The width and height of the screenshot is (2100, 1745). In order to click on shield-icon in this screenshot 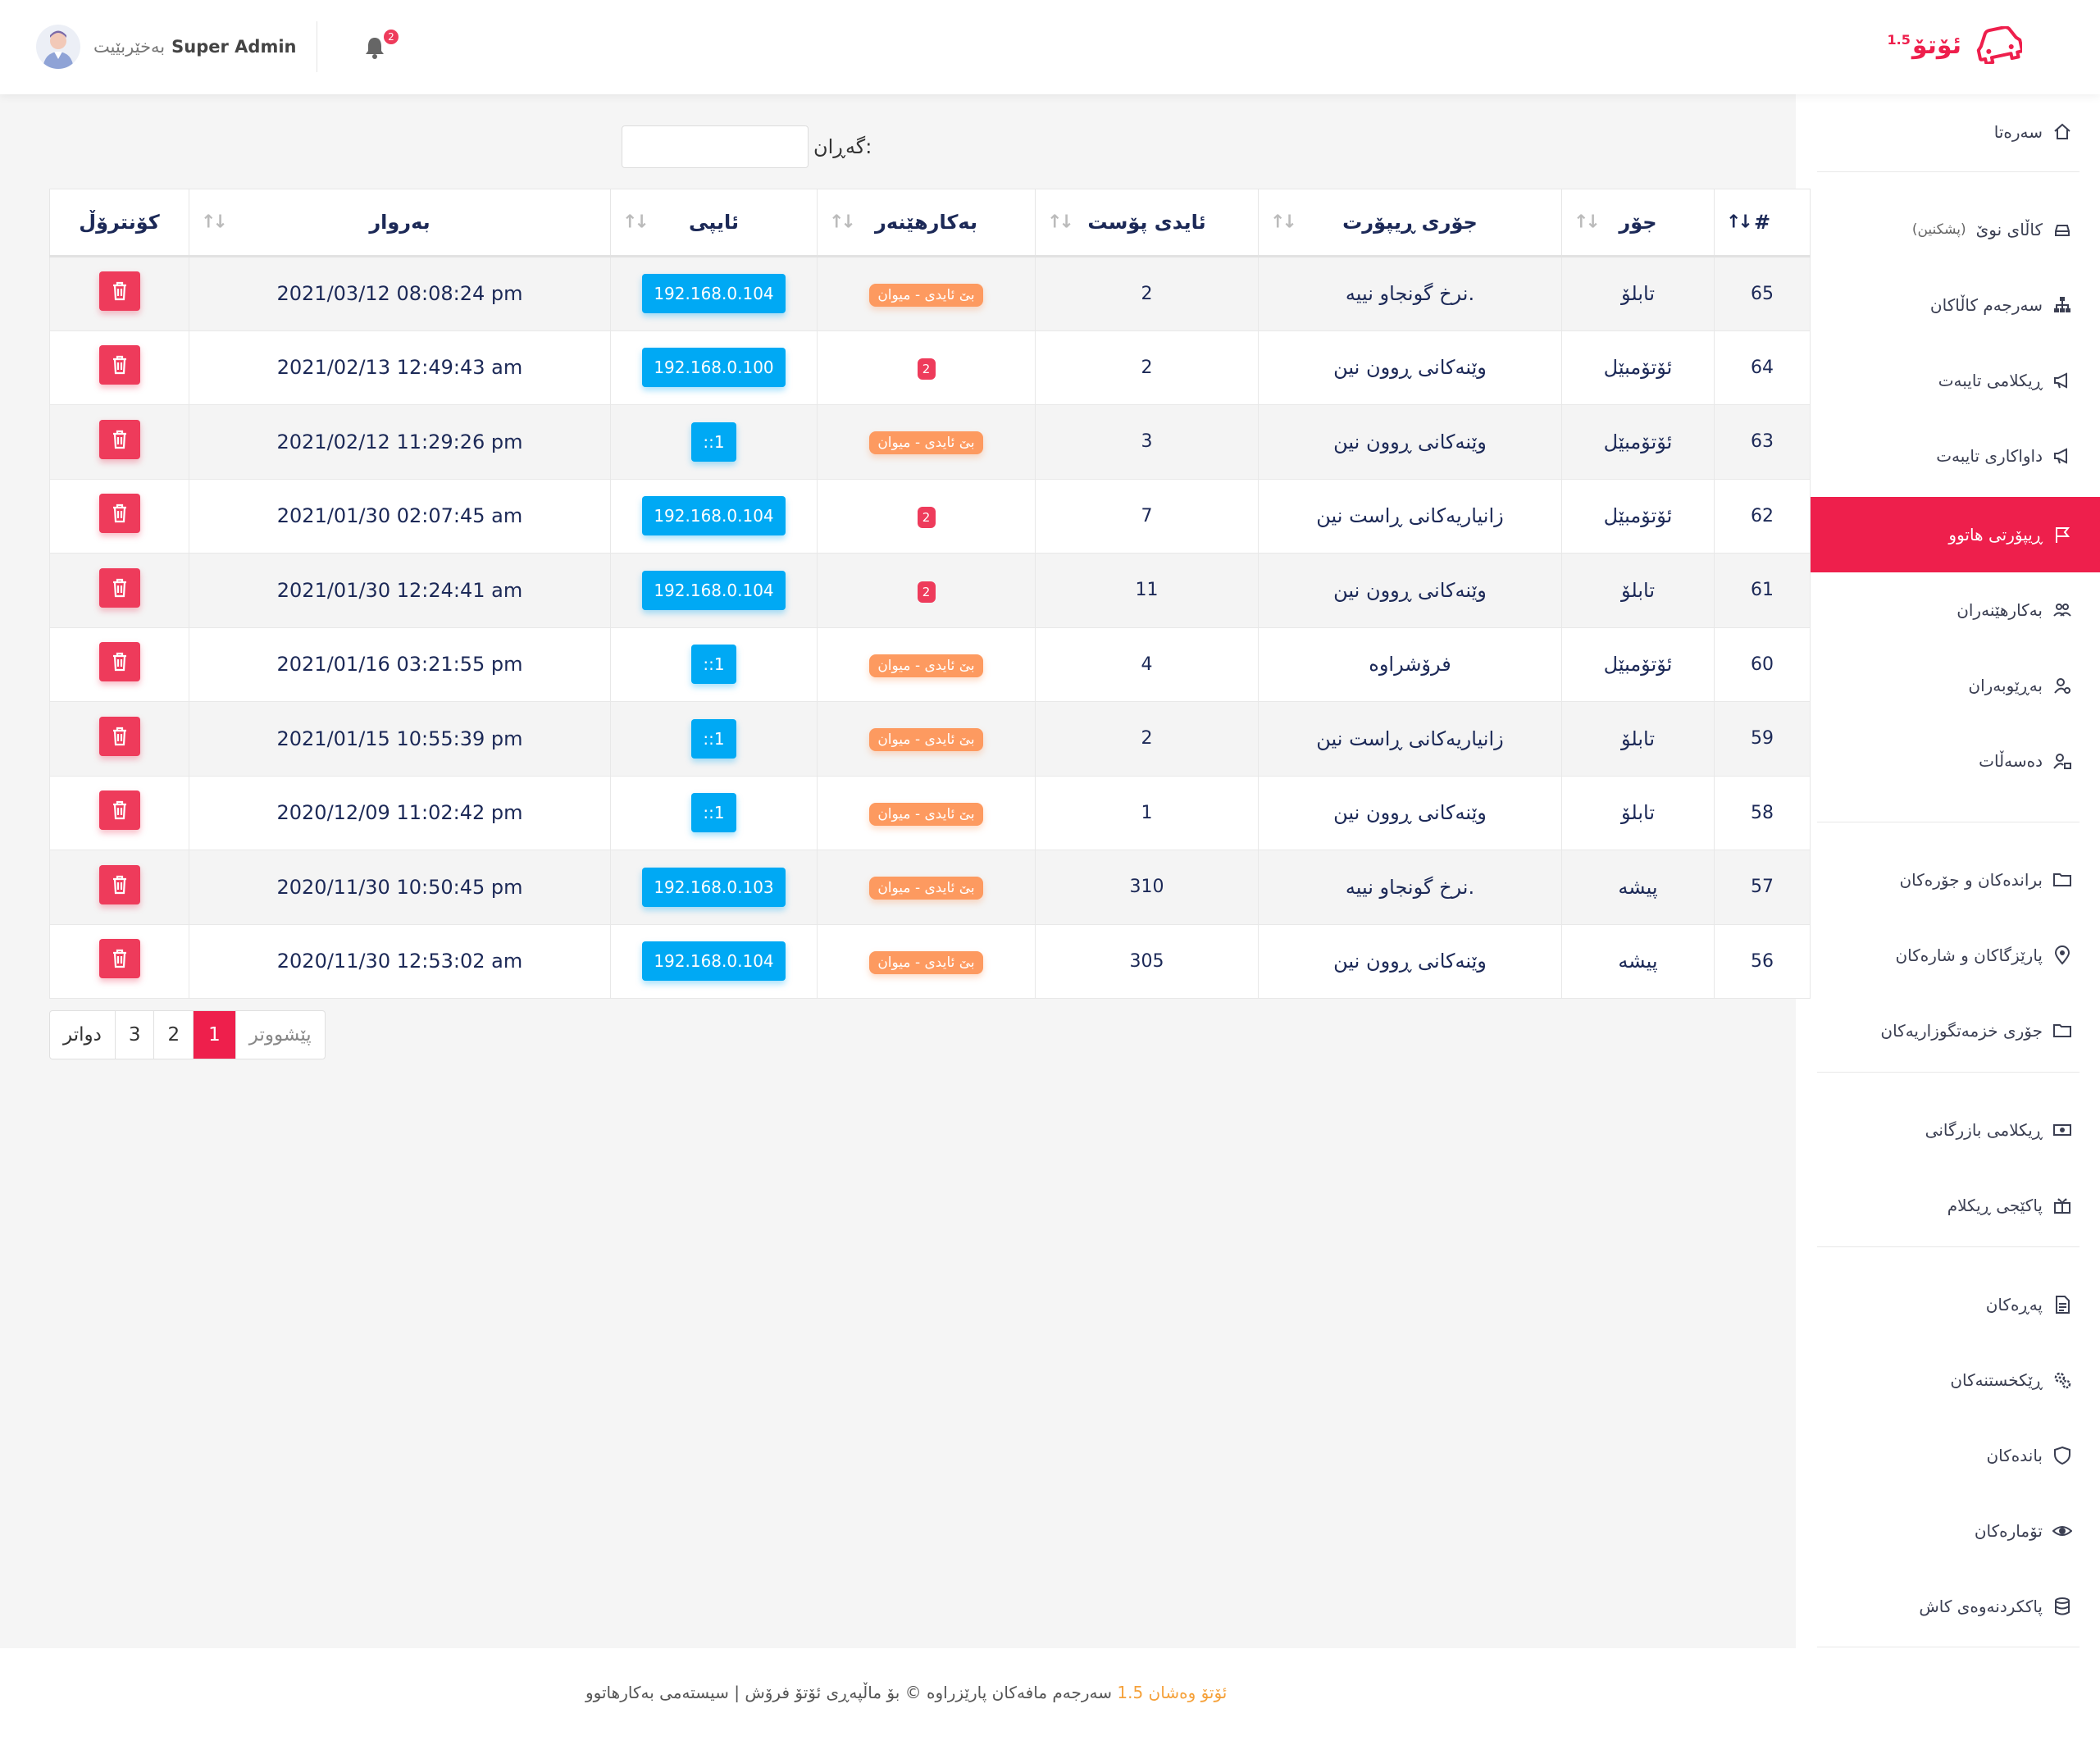, I will do `click(2062, 1456)`.